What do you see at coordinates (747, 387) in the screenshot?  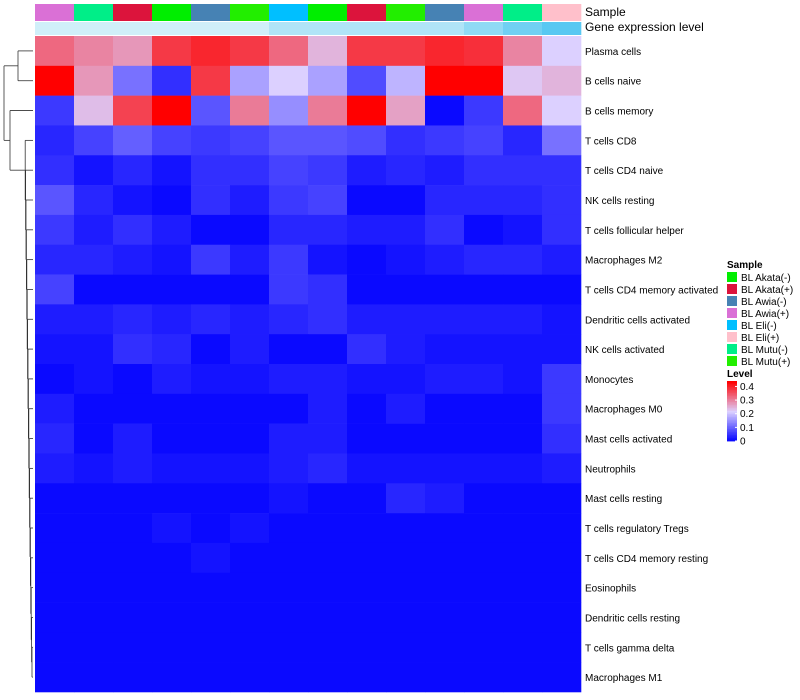 I see `level-legend-tick-label: 0.4` at bounding box center [747, 387].